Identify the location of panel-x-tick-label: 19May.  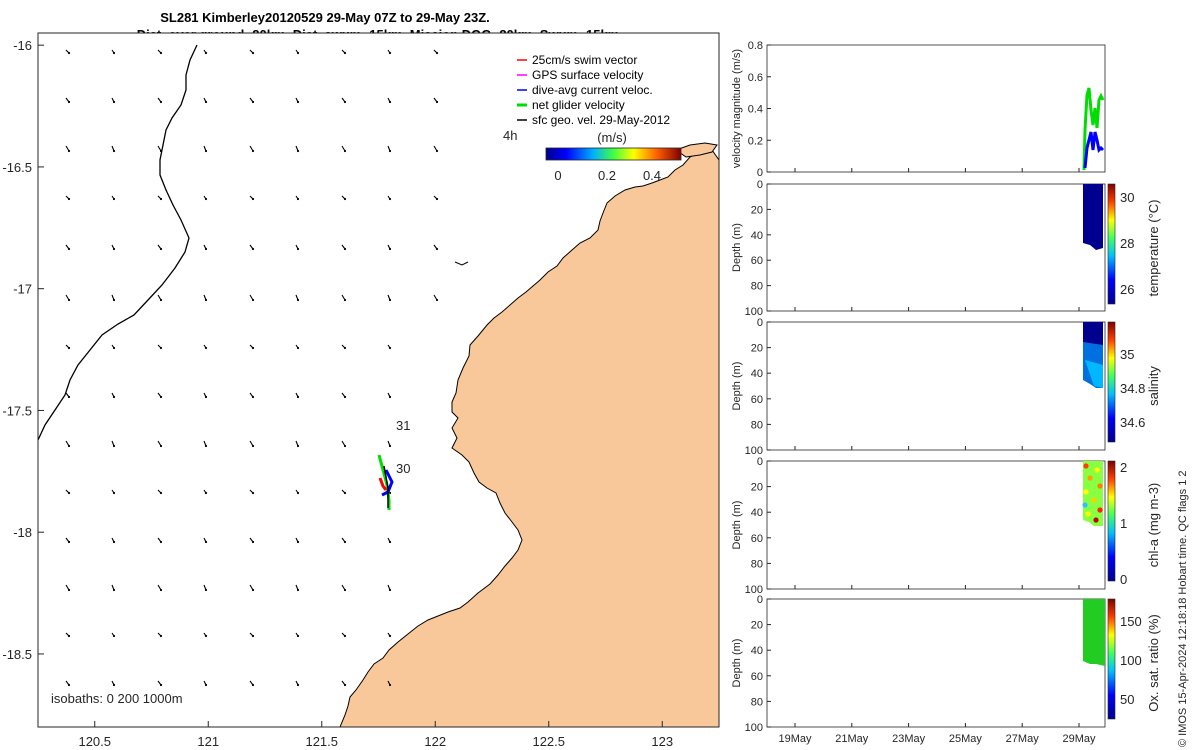
(795, 739).